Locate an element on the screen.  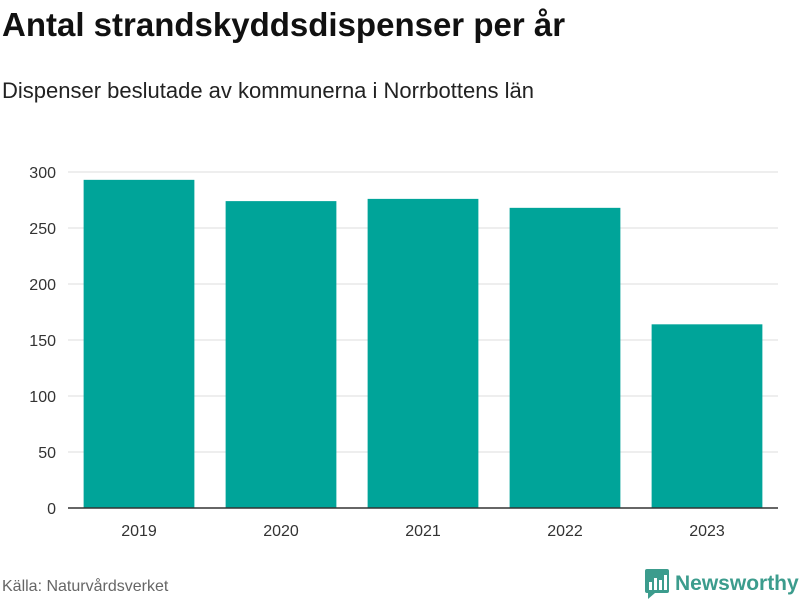
bar-2019 is located at coordinates (139, 343).